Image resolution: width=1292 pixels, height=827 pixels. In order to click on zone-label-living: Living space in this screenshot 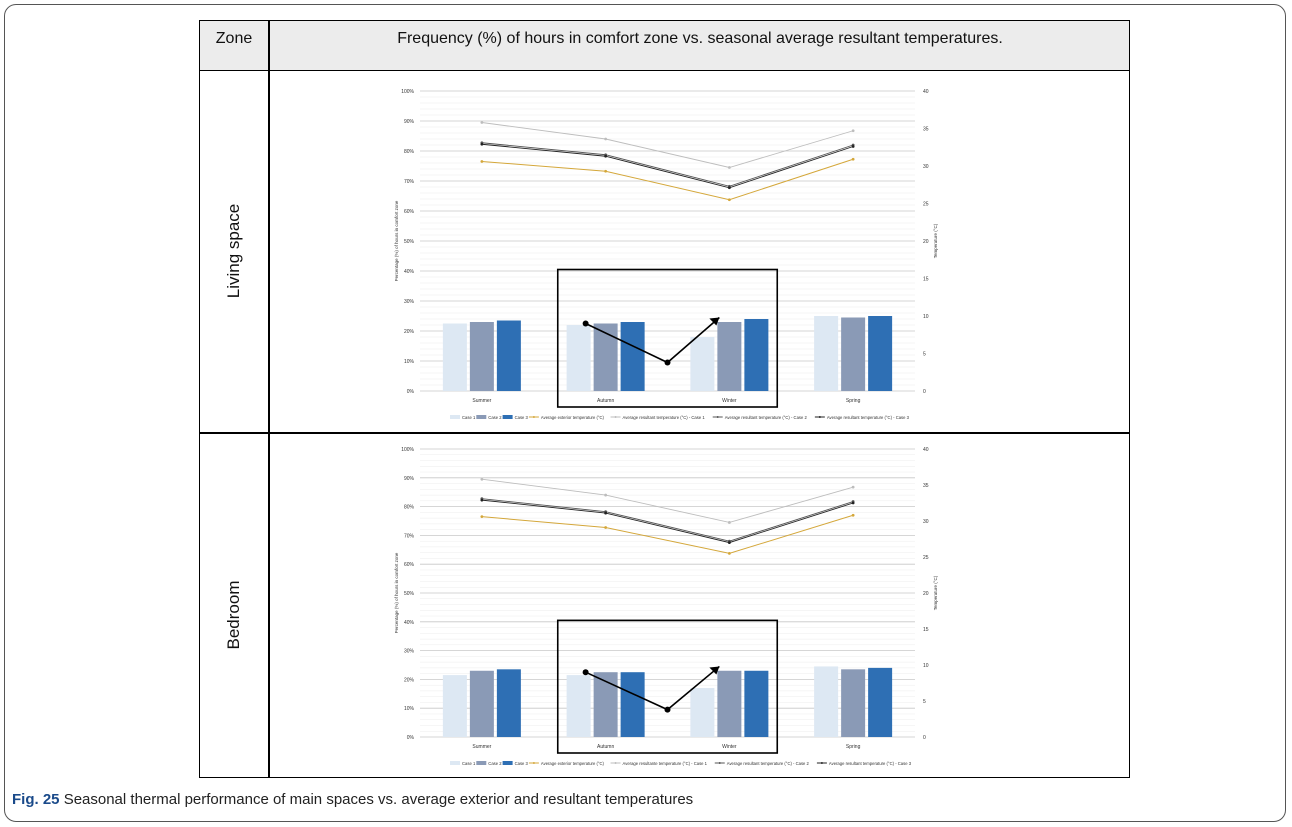, I will do `click(233, 251)`.